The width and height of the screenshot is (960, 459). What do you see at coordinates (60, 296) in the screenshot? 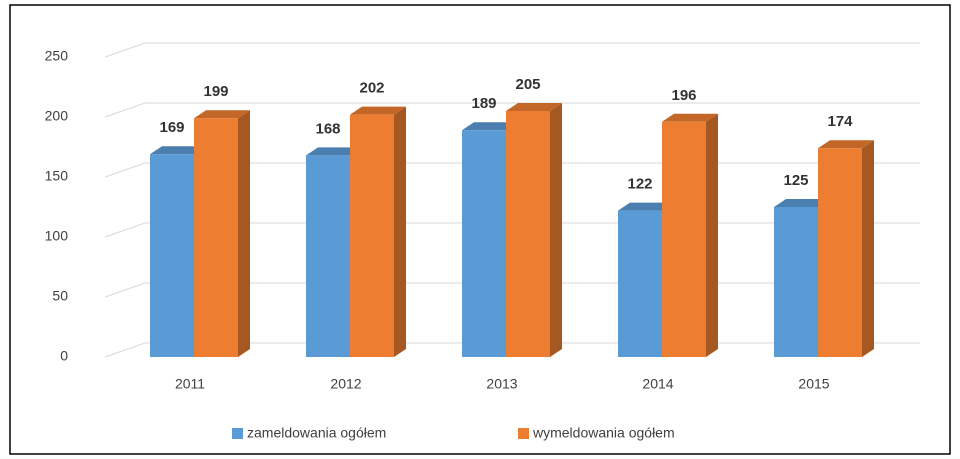
I see `y-tick-label: 50` at bounding box center [60, 296].